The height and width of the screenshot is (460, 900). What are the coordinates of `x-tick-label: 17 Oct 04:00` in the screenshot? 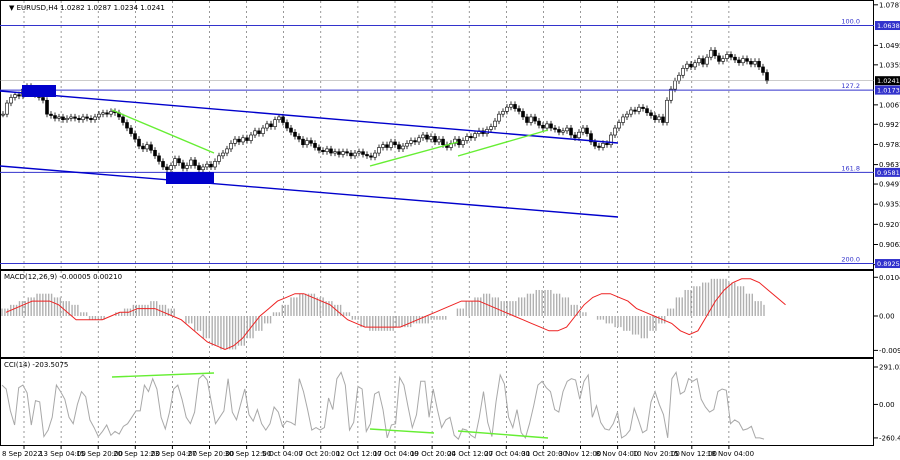 It's located at (396, 454).